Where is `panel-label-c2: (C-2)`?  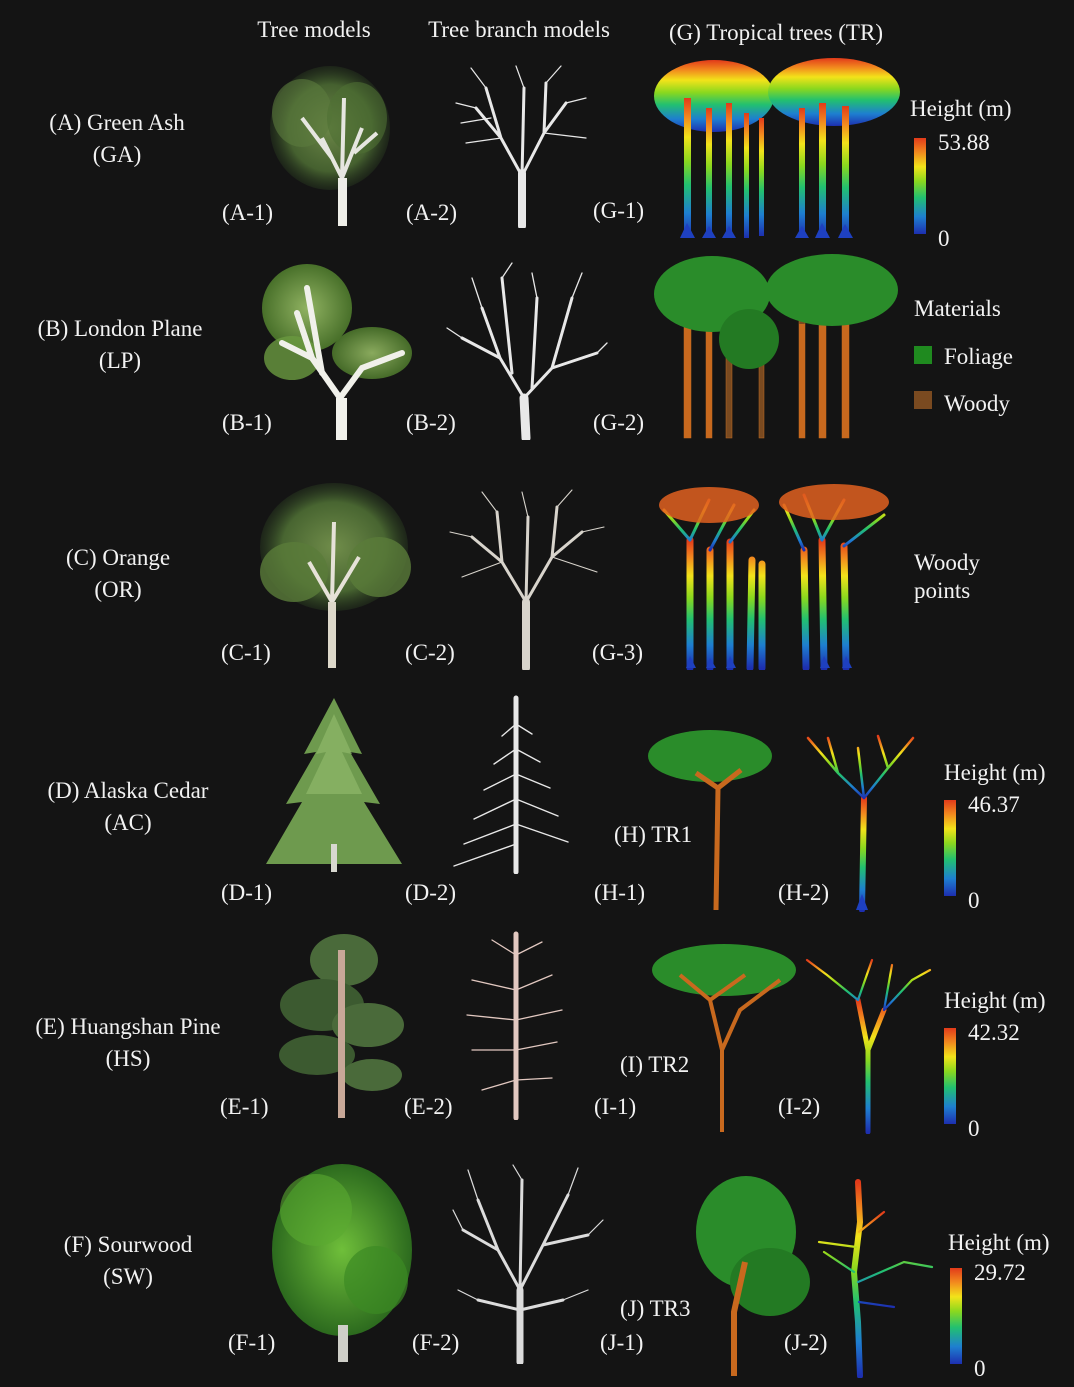 panel-label-c2: (C-2) is located at coordinates (430, 652).